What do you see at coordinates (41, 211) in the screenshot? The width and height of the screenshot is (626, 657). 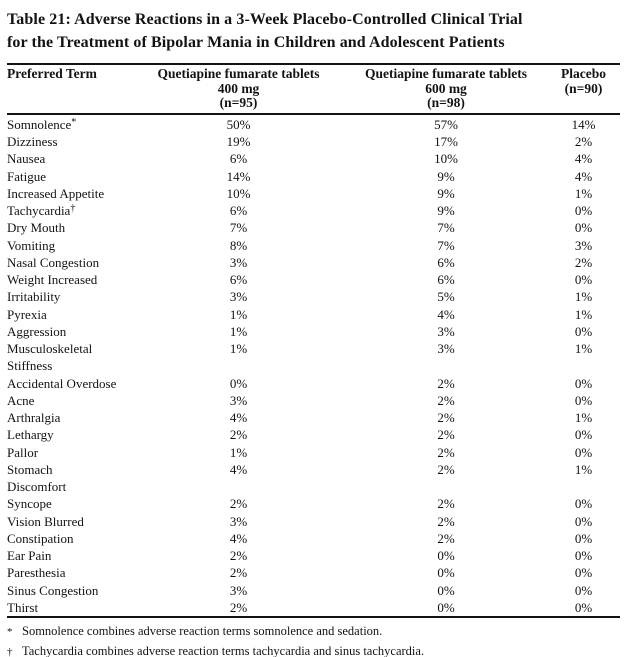 I see `cell-preferred-term: Tachycardia†` at bounding box center [41, 211].